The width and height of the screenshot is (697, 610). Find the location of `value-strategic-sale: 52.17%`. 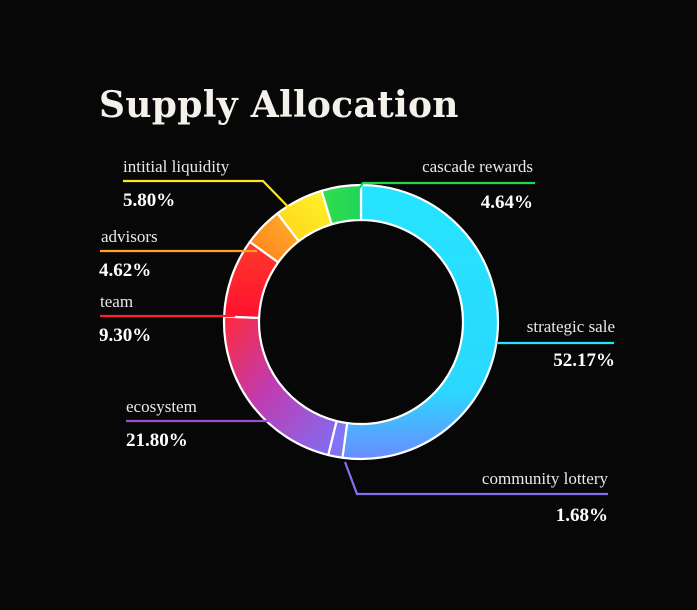

value-strategic-sale: 52.17% is located at coordinates (584, 360).